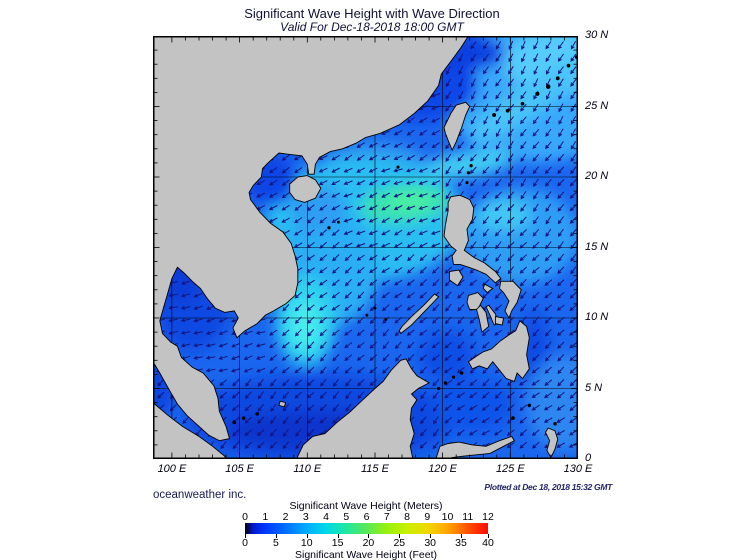  I want to click on lon-label: 110 E, so click(307, 469).